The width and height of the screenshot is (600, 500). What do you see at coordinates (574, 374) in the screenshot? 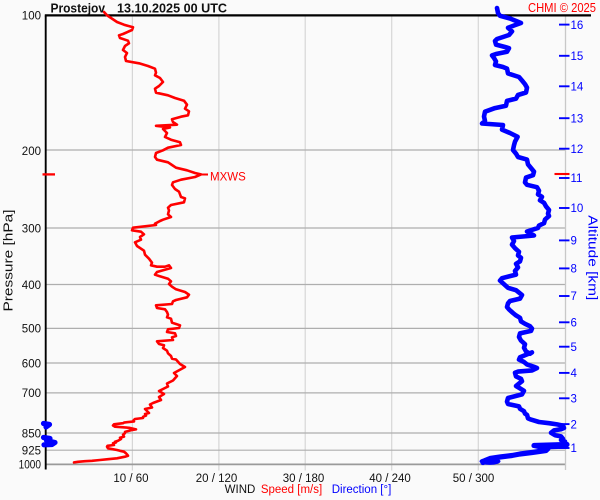
I see `svg-text: 4` at bounding box center [574, 374].